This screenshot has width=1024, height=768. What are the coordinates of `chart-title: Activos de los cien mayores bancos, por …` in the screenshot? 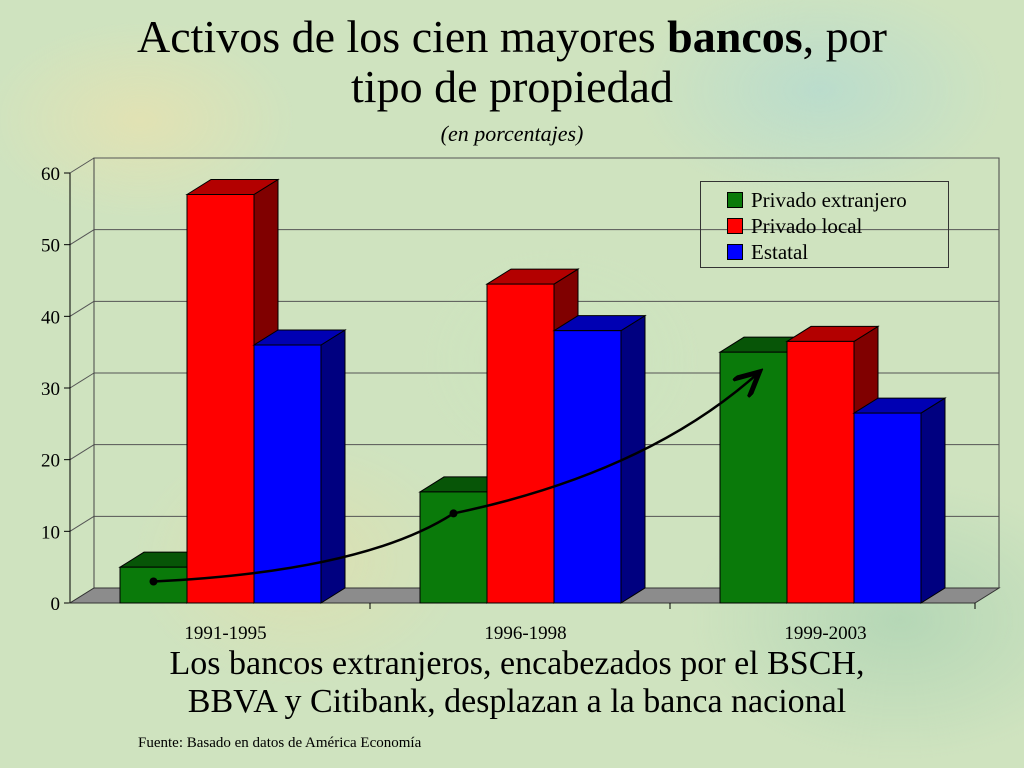 It's located at (512, 62).